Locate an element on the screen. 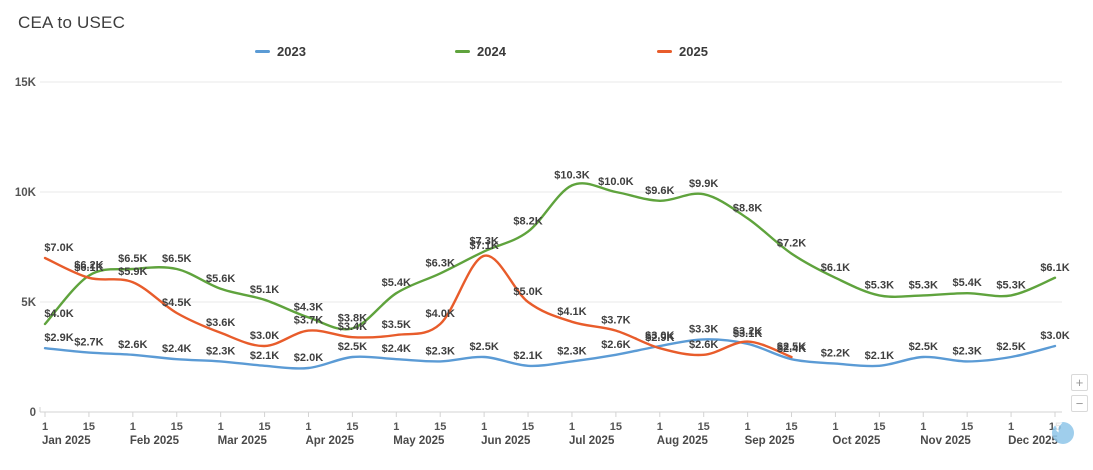  funnel-icon is located at coordinates (1057, 427).